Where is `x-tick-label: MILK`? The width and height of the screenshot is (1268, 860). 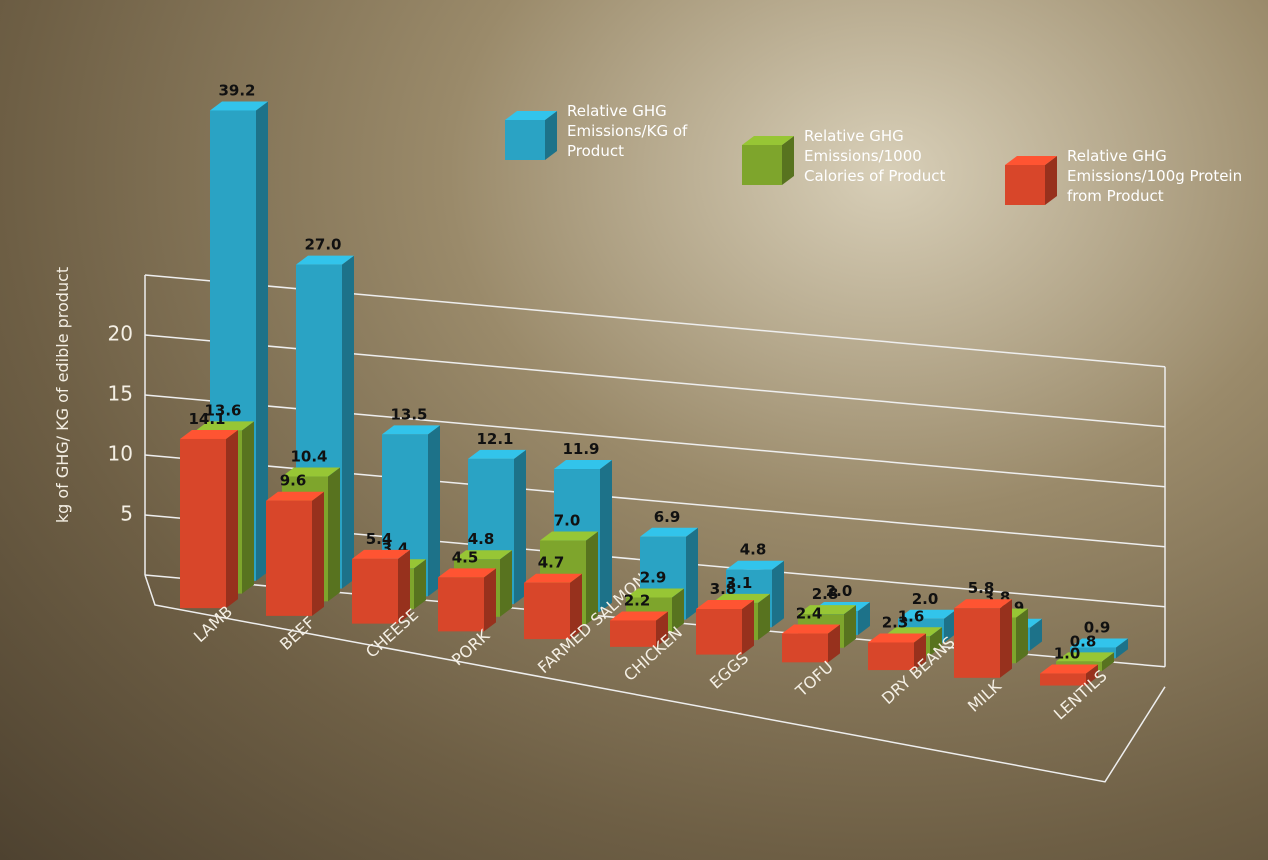 x-tick-label: MILK is located at coordinates (984, 696).